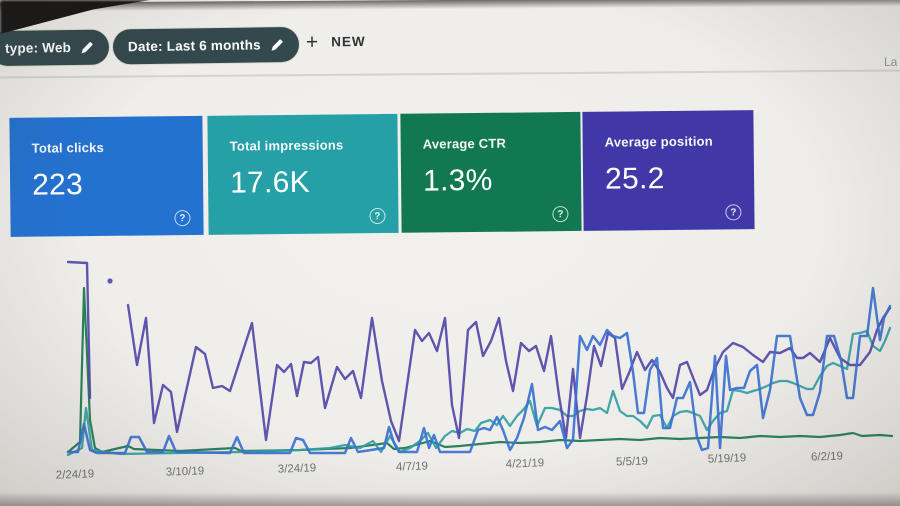 The image size is (900, 506). Describe the element at coordinates (185, 472) in the screenshot. I see `x-tick-label: 3/10/19` at that location.